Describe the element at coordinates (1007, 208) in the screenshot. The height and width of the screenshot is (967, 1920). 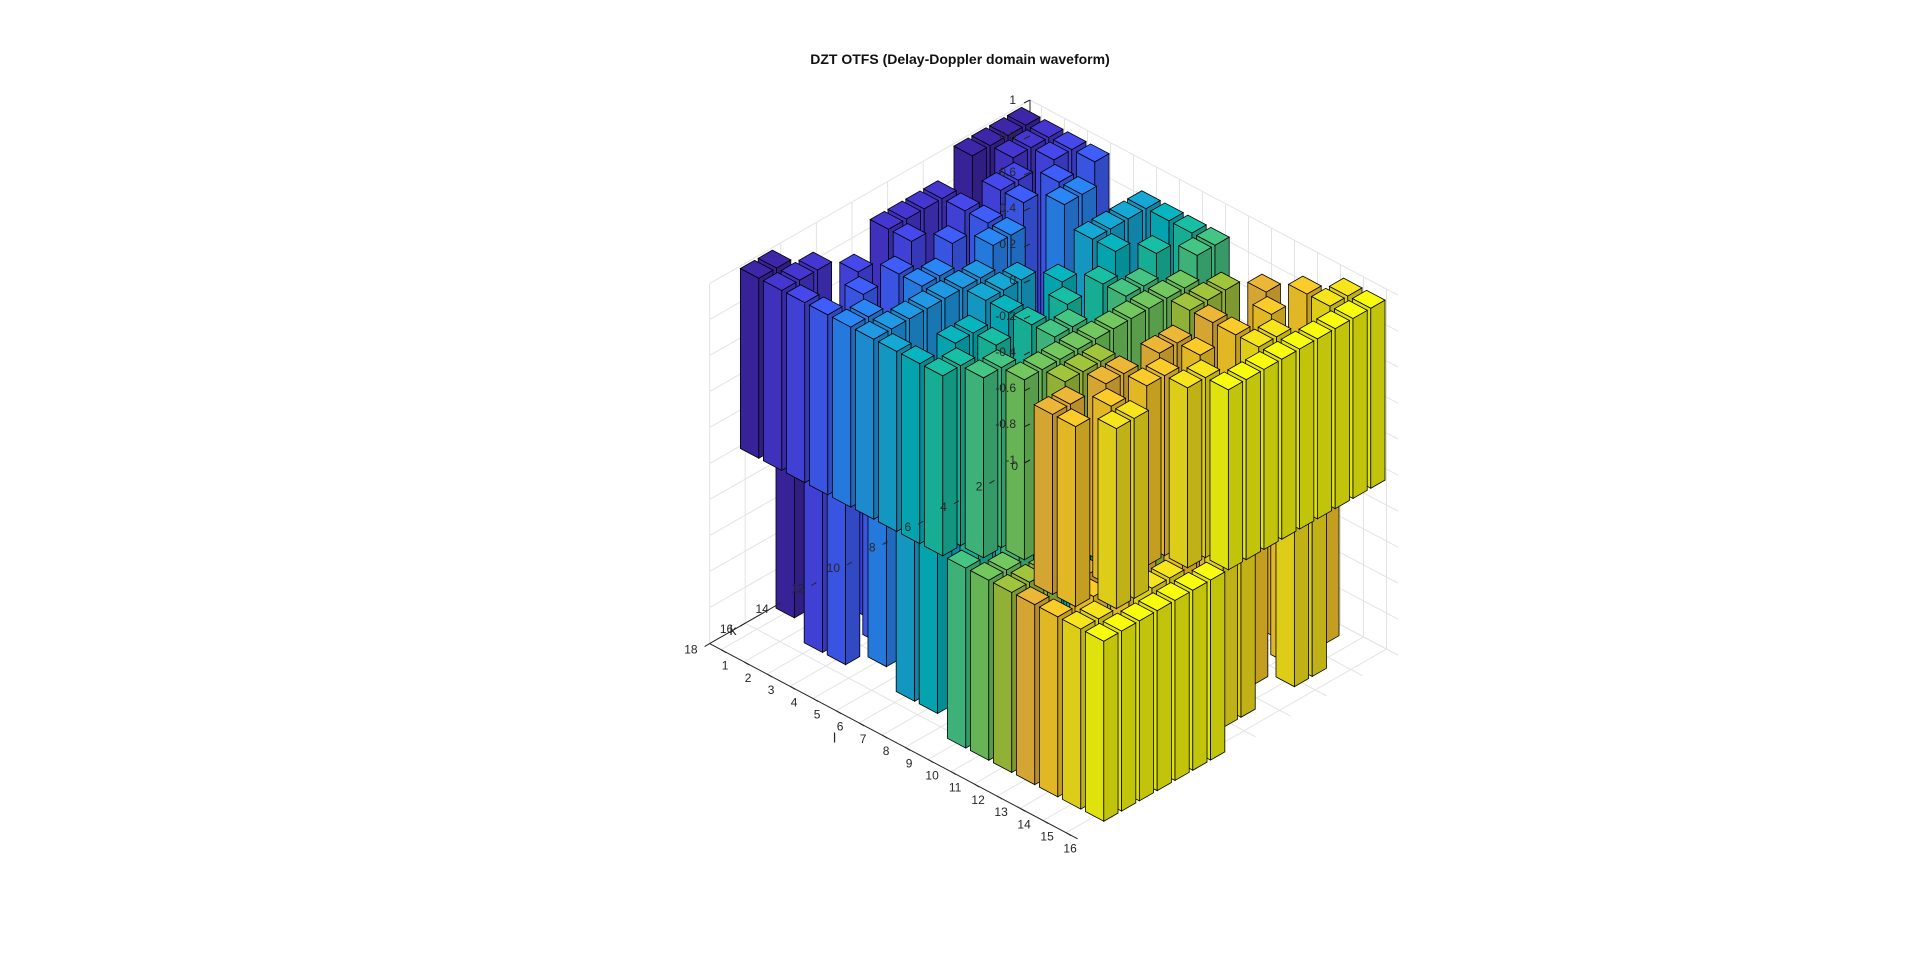
I see `z-tick-label: 0.4` at that location.